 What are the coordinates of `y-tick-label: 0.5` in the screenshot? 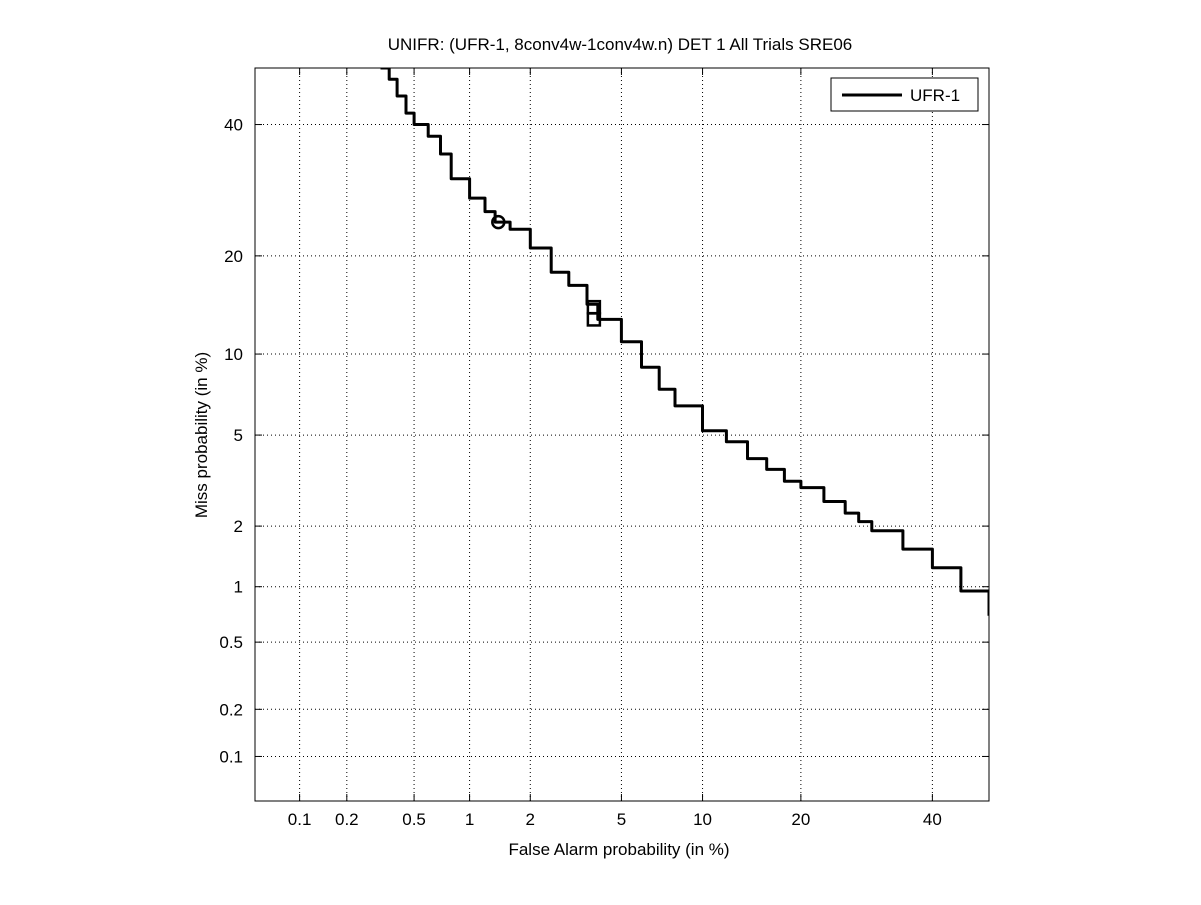 It's located at (231, 642).